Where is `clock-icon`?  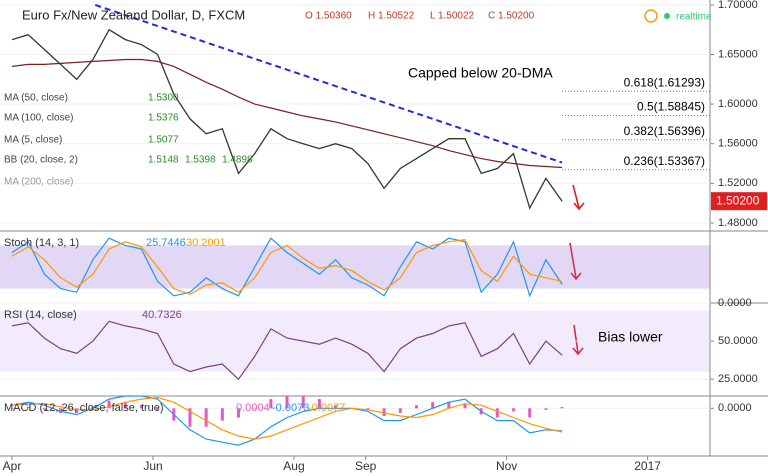
clock-icon is located at coordinates (651, 16).